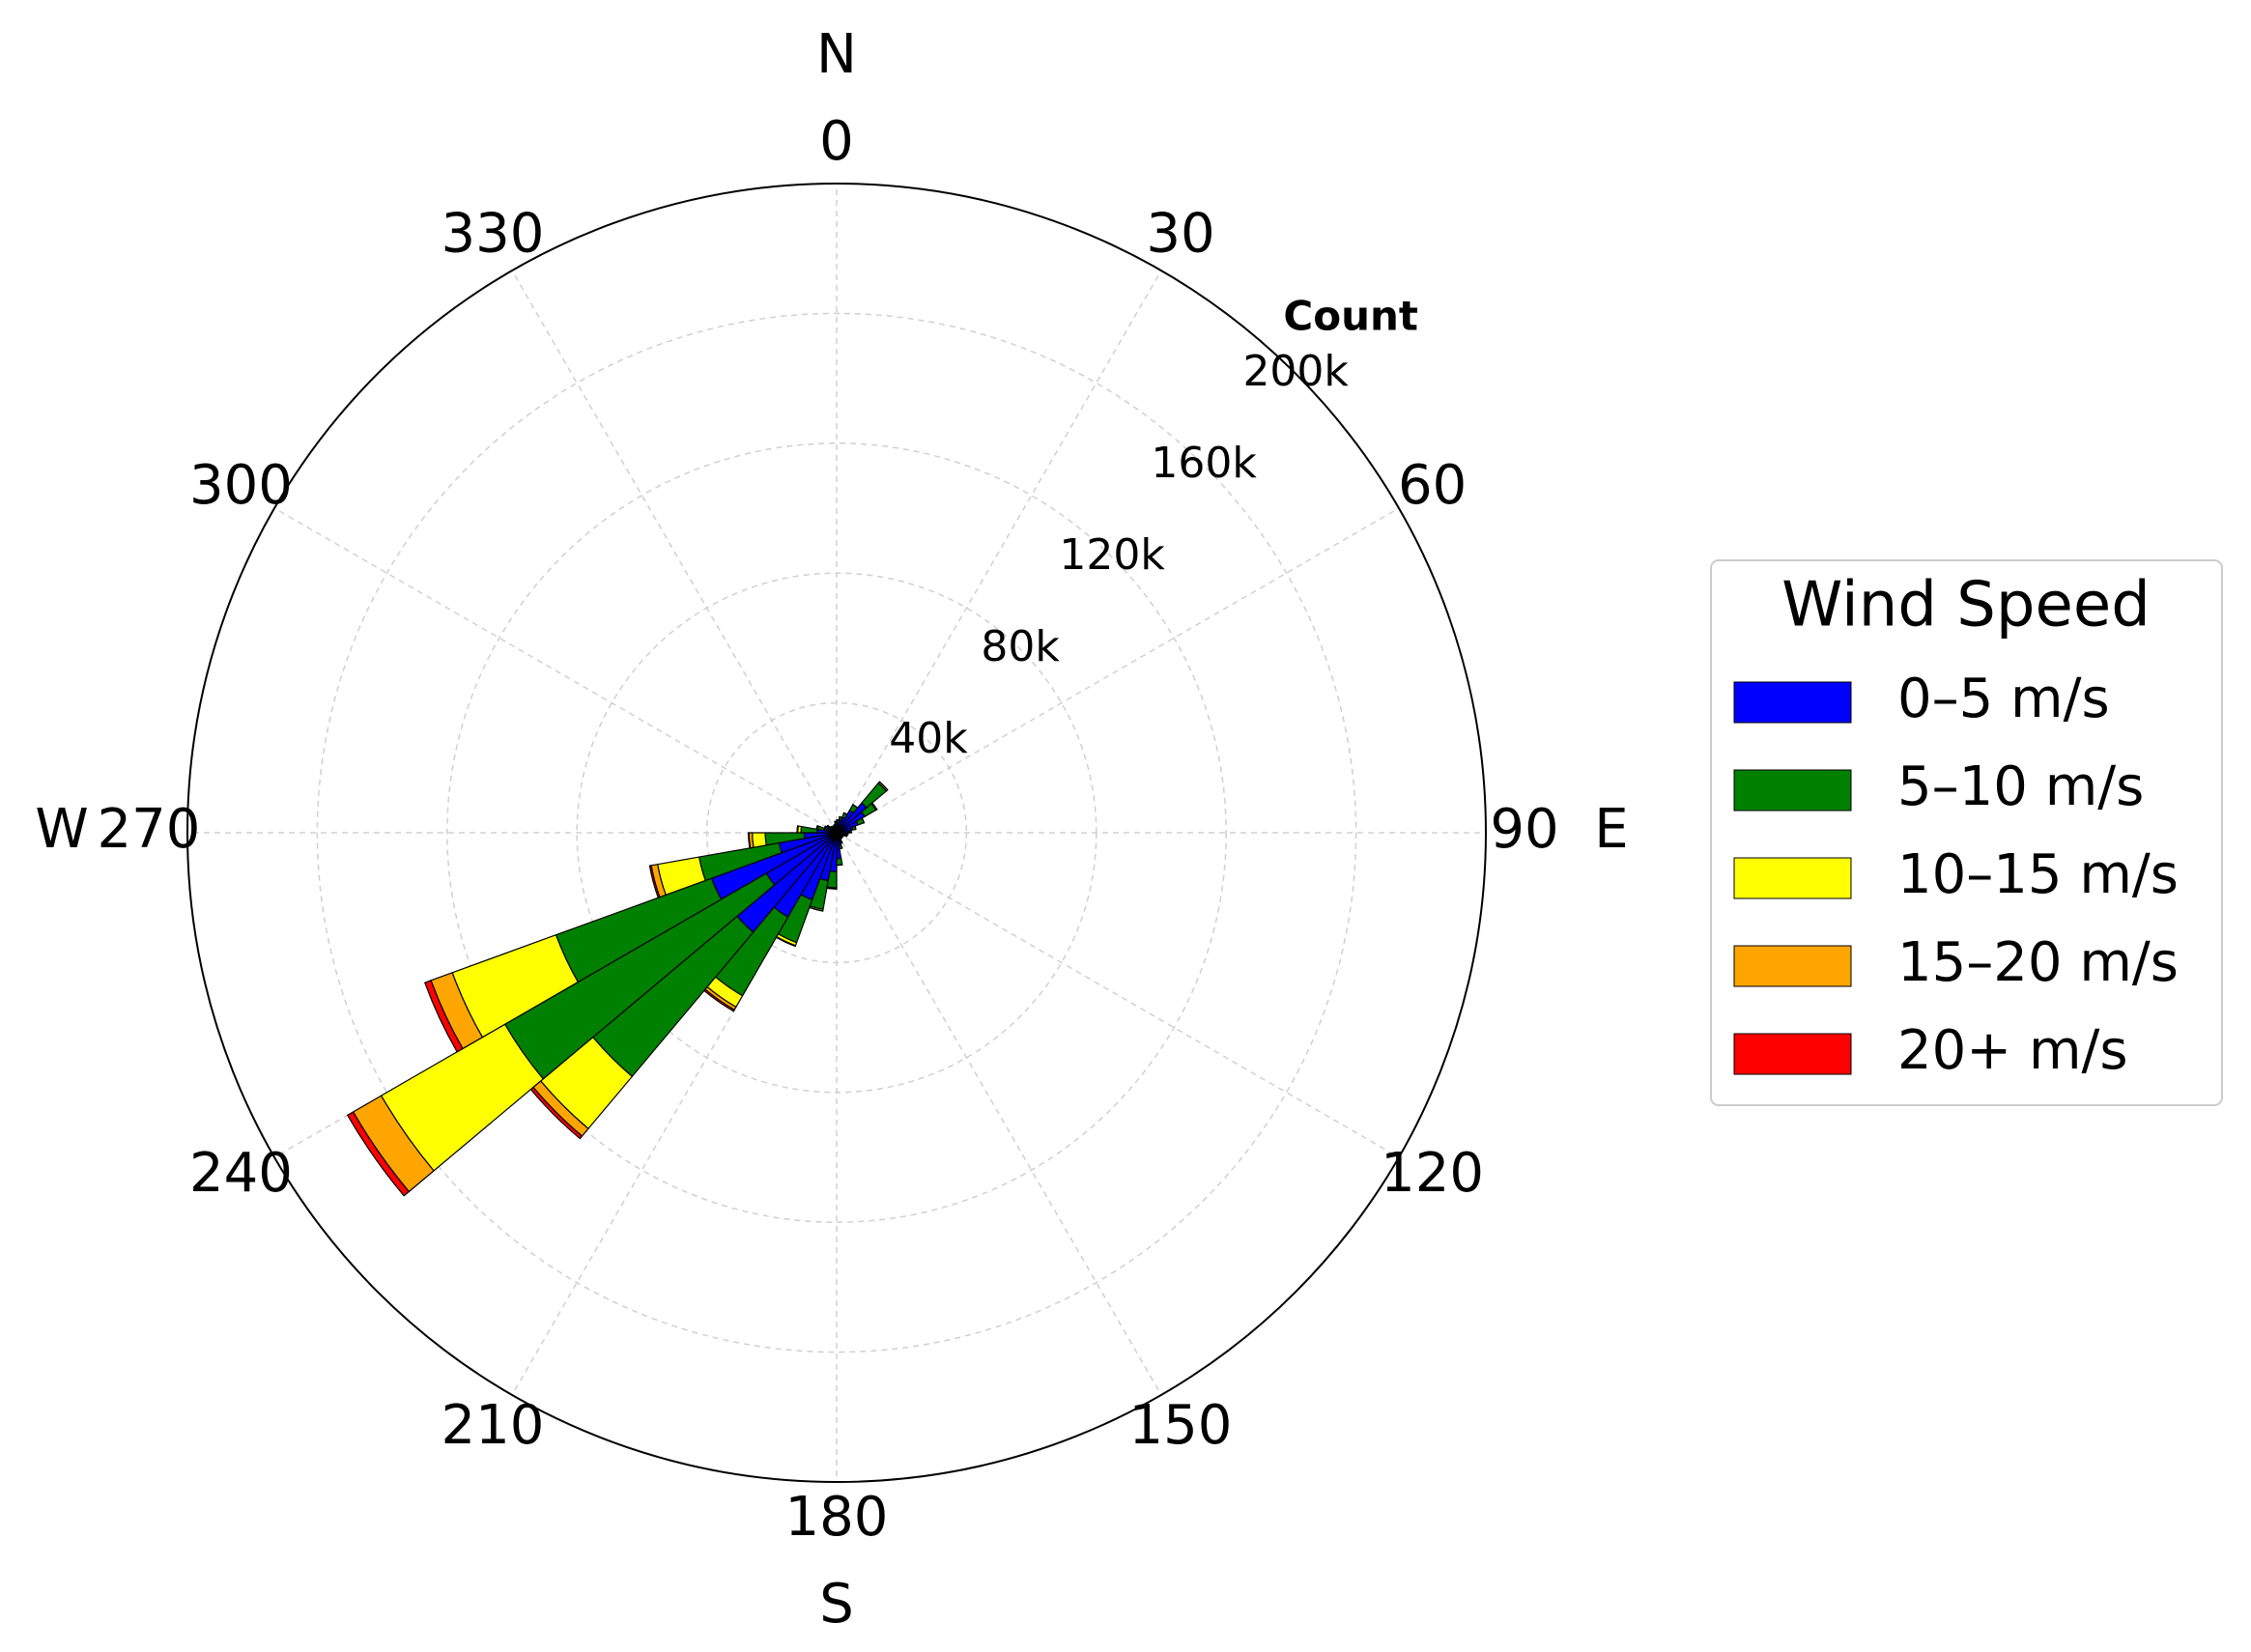 This screenshot has height=1652, width=2251. What do you see at coordinates (1432, 1173) in the screenshot?
I see `angle-tick-label: 120` at bounding box center [1432, 1173].